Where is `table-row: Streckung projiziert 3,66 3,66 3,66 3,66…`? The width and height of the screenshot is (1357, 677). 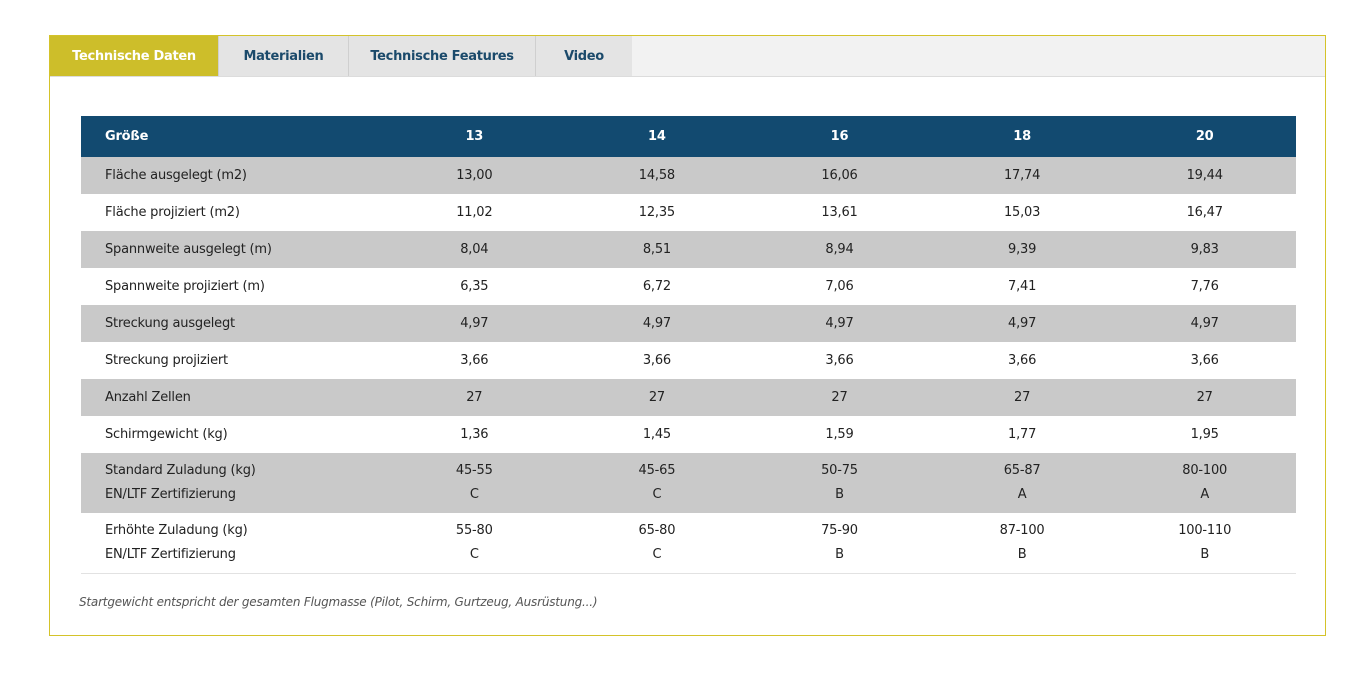 table-row: Streckung projiziert 3,66 3,66 3,66 3,66… is located at coordinates (688, 360).